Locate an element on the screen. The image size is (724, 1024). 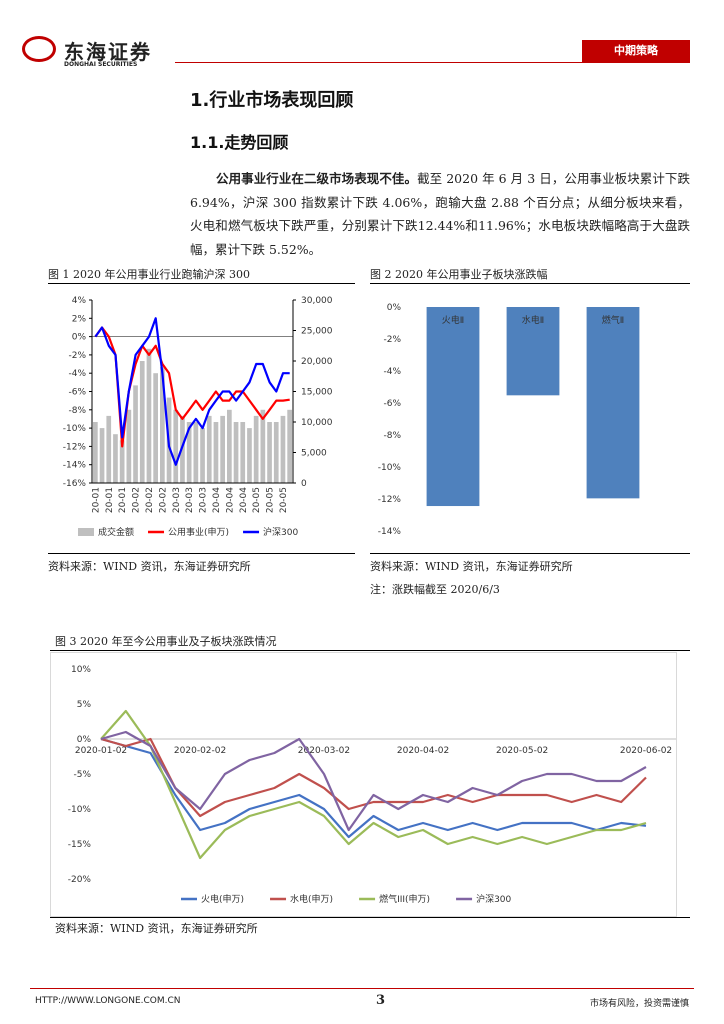
y2-tick-label: 15,000 is located at coordinates (317, 393).